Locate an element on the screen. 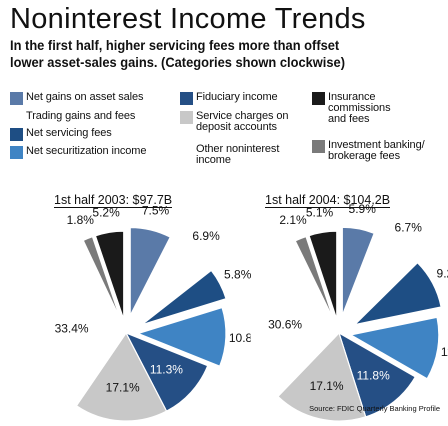 Image resolution: width=448 pixels, height=426 pixels. slice-label: 5.1% is located at coordinates (320, 213).